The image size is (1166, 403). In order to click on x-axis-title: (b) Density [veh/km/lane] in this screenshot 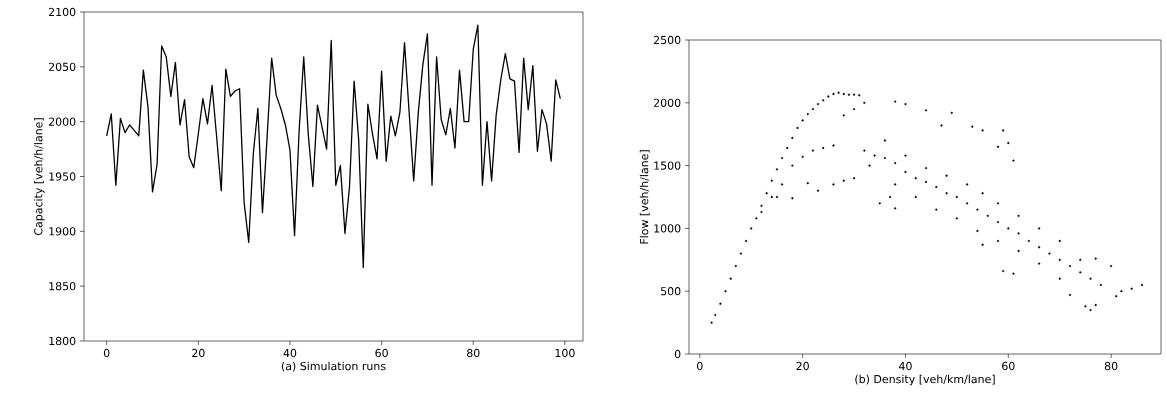, I will do `click(925, 380)`.